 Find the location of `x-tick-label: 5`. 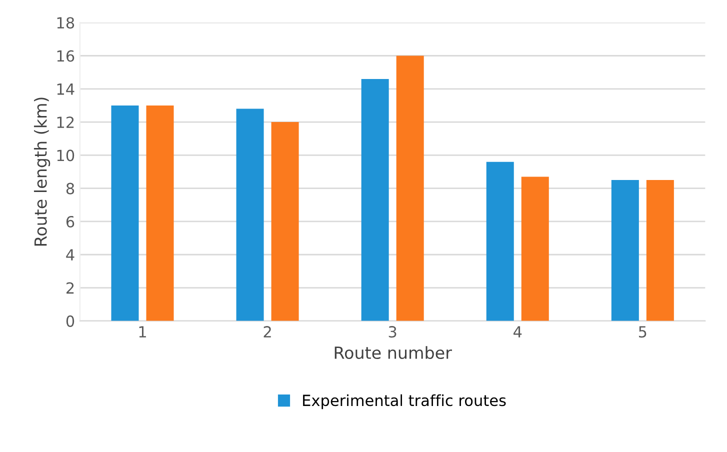

x-tick-label: 5 is located at coordinates (642, 332).